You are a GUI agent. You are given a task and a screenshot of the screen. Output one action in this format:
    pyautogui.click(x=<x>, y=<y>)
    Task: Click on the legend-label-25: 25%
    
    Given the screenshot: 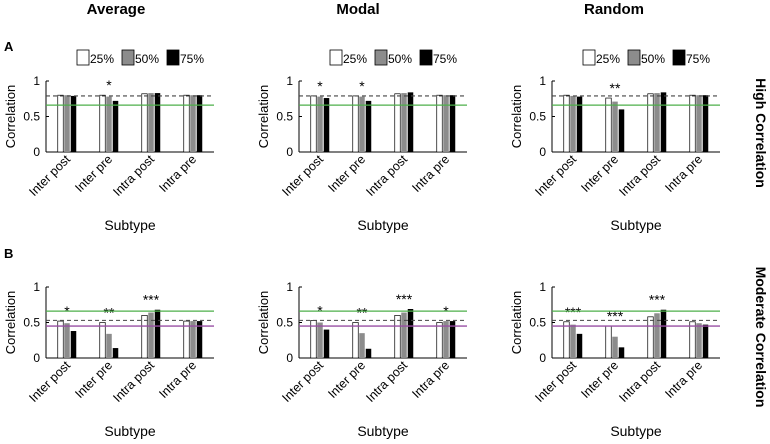 What is the action you would take?
    pyautogui.click(x=608, y=59)
    